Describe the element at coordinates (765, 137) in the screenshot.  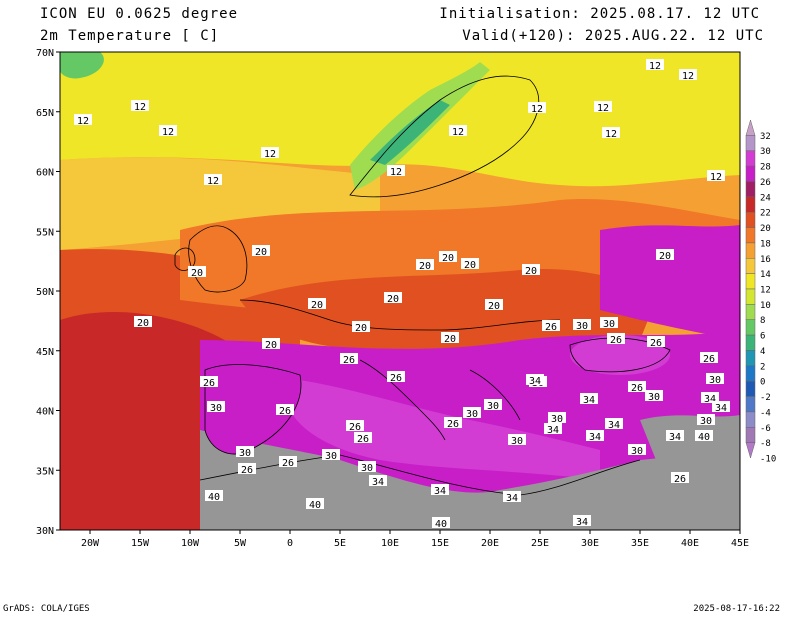
I see `colorbar-label: 32` at that location.